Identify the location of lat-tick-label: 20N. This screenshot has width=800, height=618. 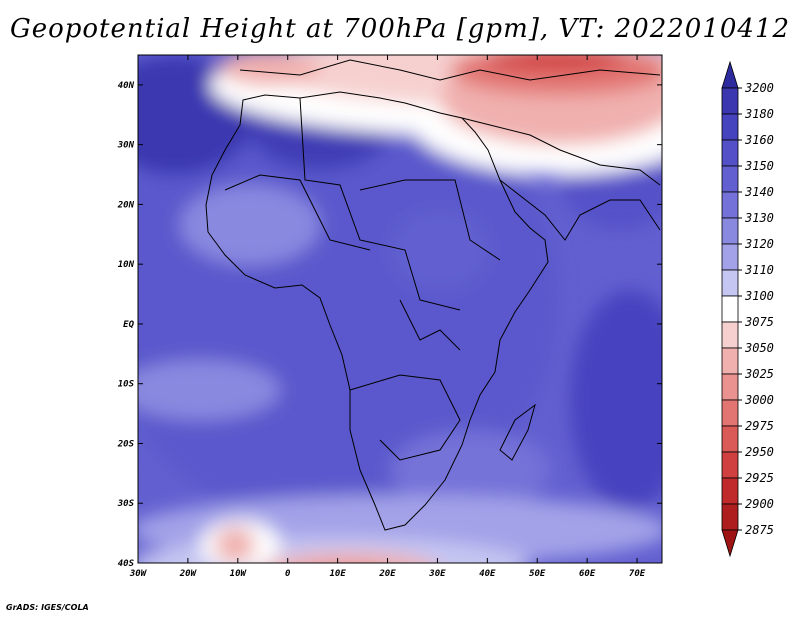
(126, 205).